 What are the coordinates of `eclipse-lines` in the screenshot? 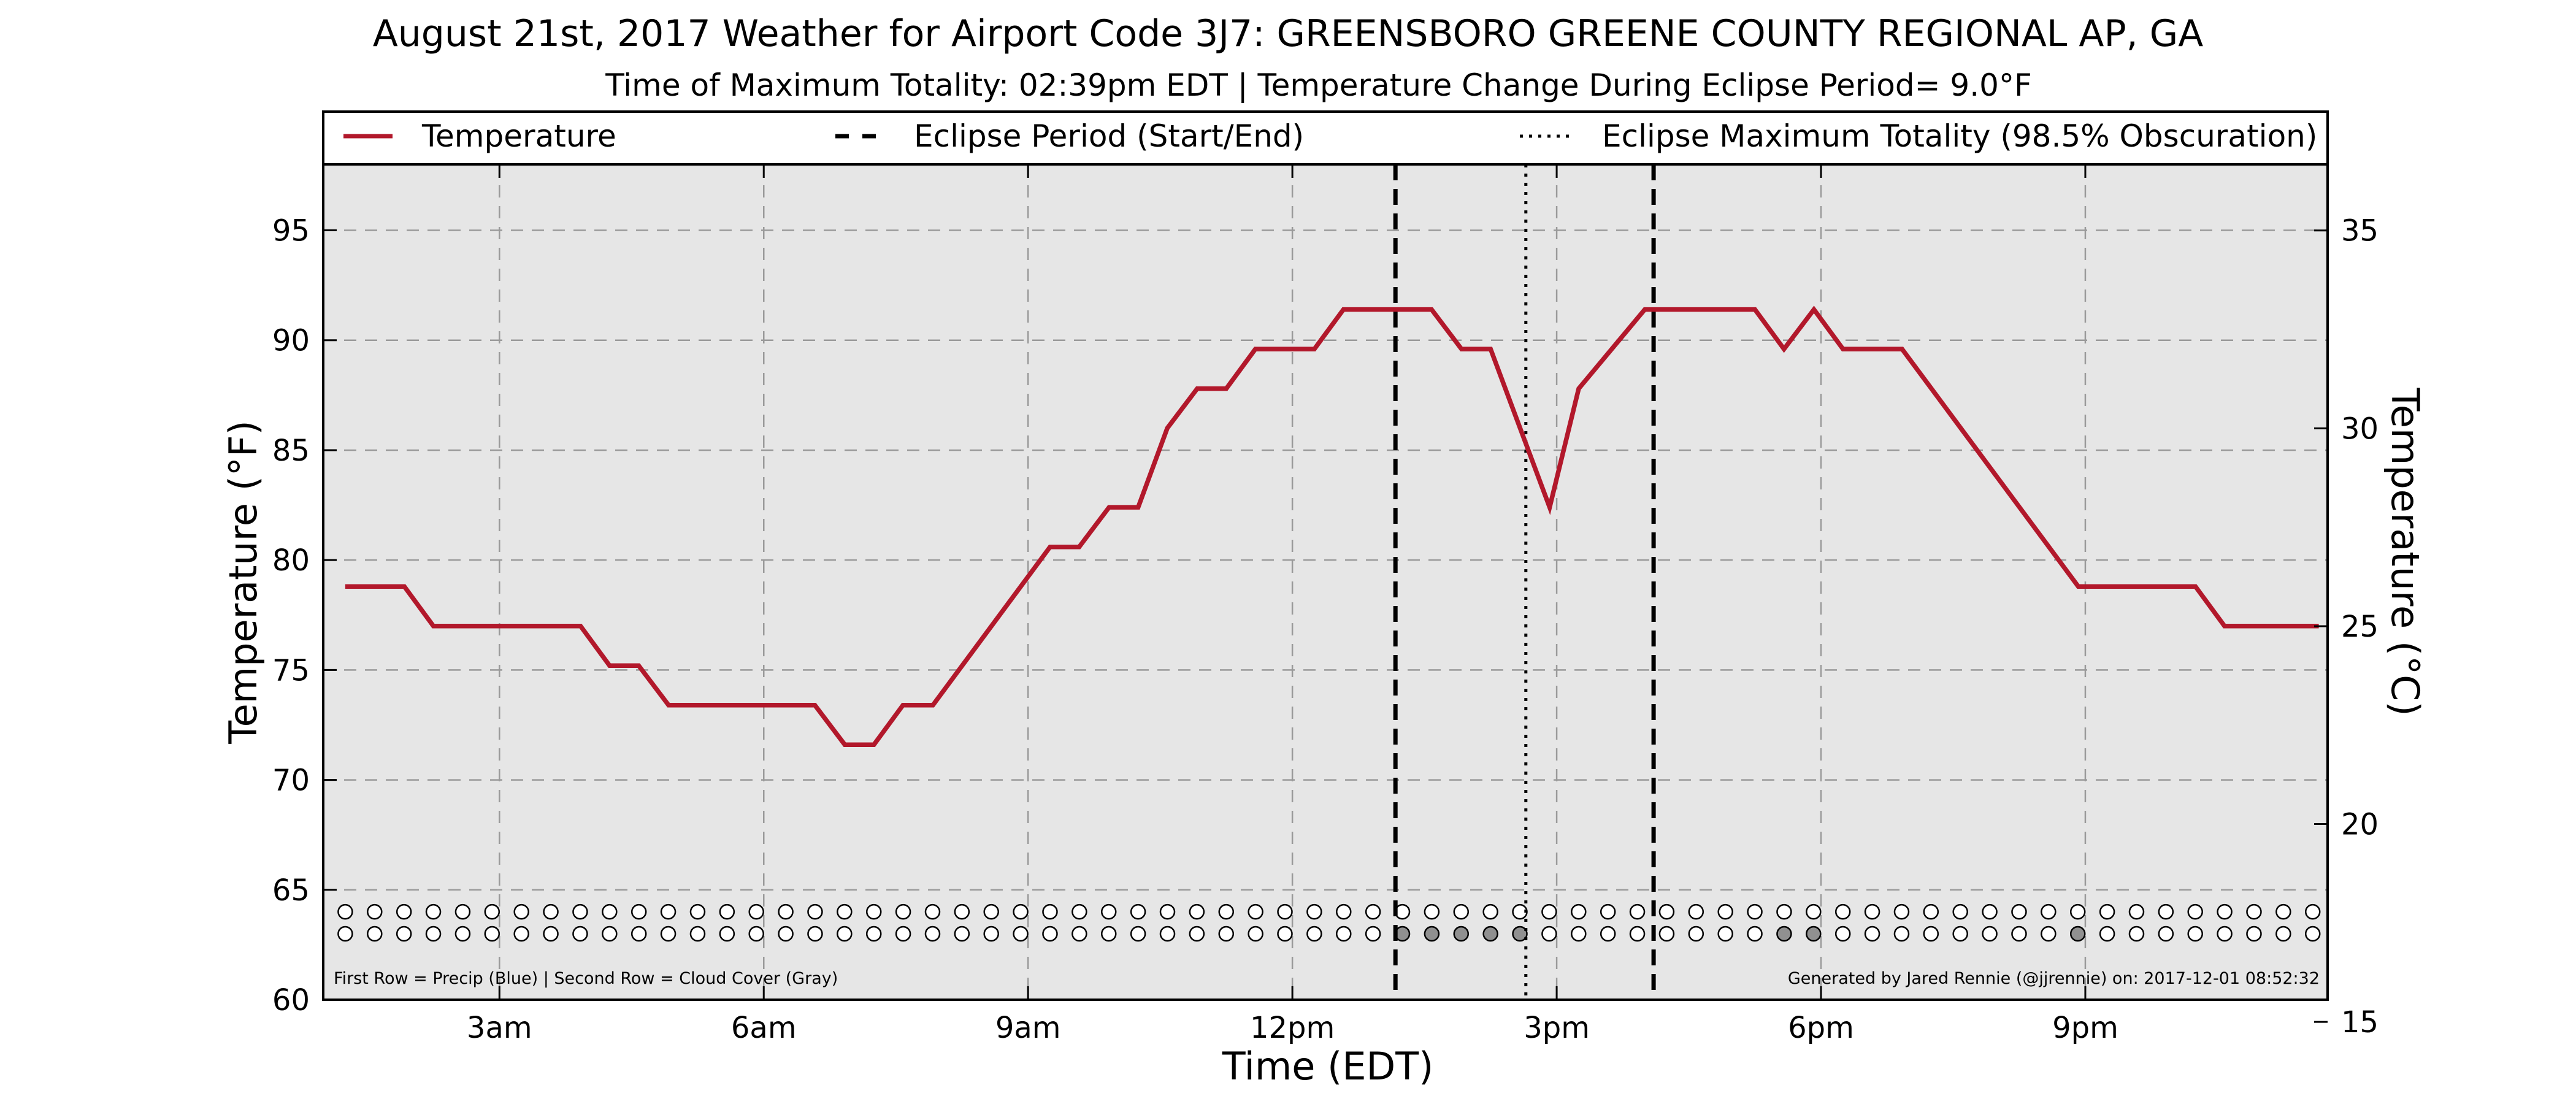 It's located at (1524, 582).